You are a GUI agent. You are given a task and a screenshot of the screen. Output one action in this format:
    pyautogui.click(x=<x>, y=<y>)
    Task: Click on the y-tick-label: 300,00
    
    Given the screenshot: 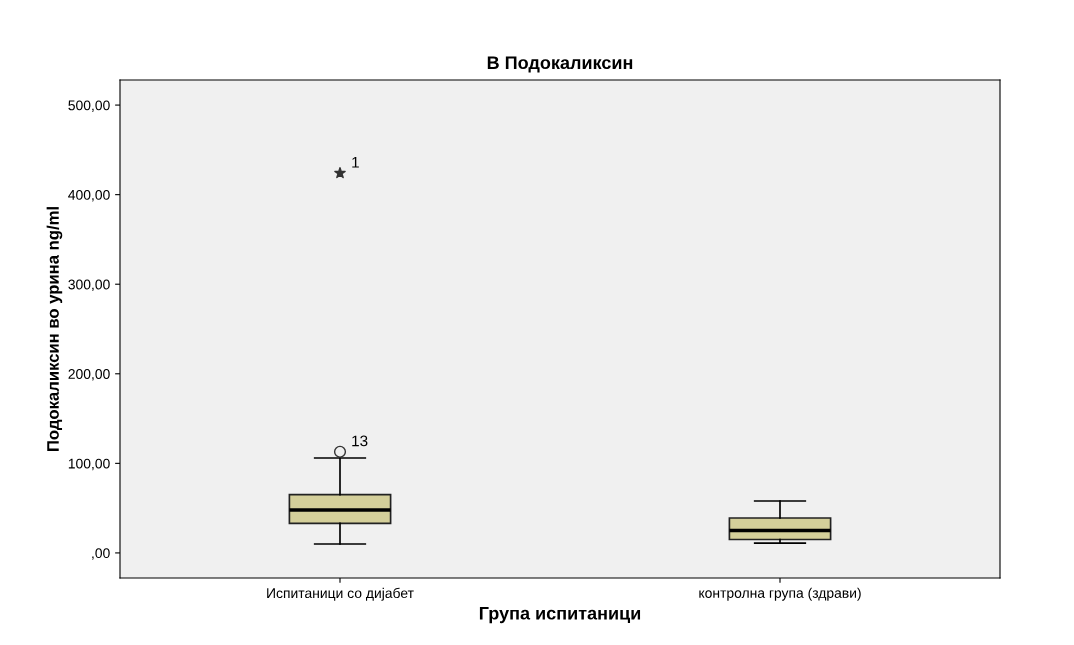 What is the action you would take?
    pyautogui.click(x=89, y=285)
    